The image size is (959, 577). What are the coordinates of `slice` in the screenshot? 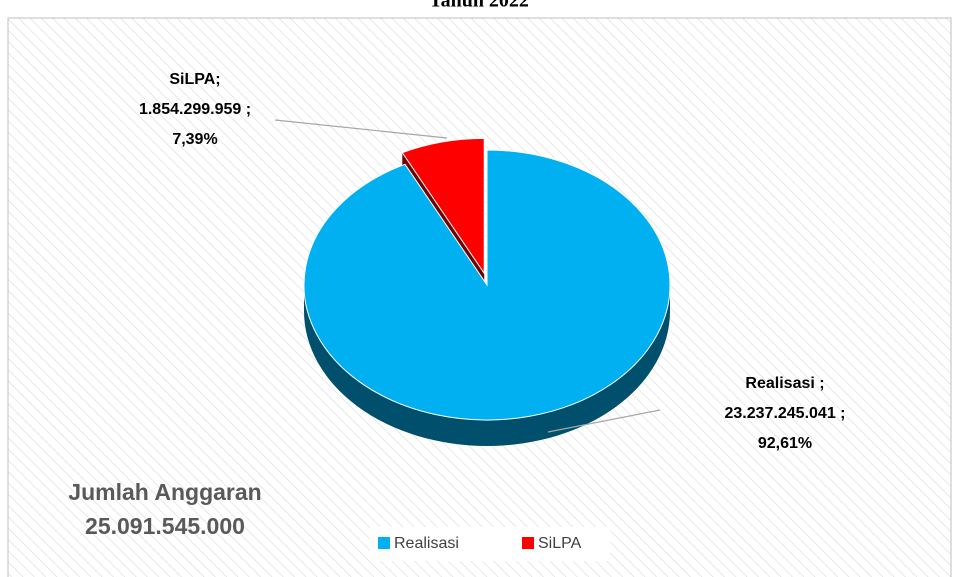 It's located at (443, 206).